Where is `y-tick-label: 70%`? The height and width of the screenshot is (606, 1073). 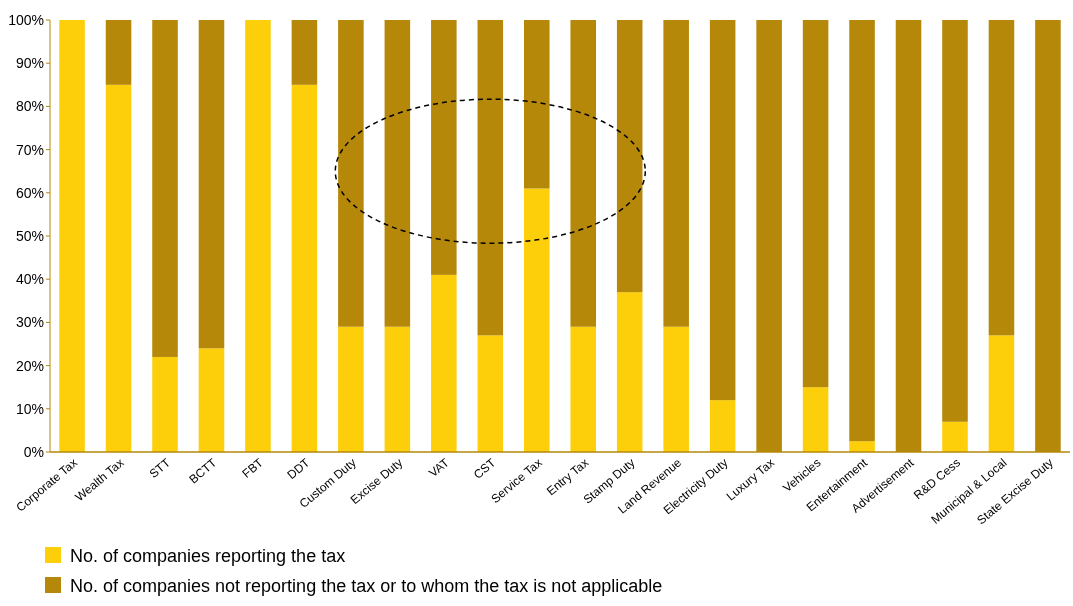
y-tick-label: 70% is located at coordinates (29, 149).